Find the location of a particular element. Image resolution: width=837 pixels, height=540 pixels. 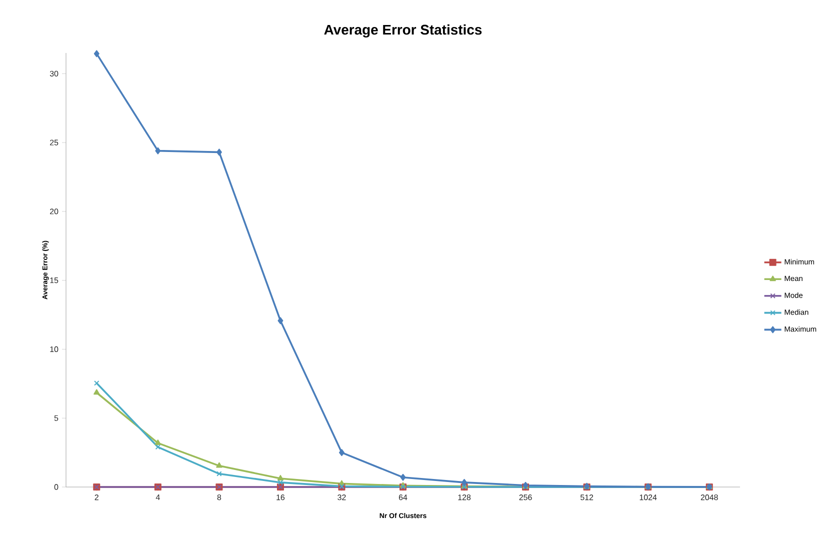

chart-title: Average Error Statistics is located at coordinates (403, 31).